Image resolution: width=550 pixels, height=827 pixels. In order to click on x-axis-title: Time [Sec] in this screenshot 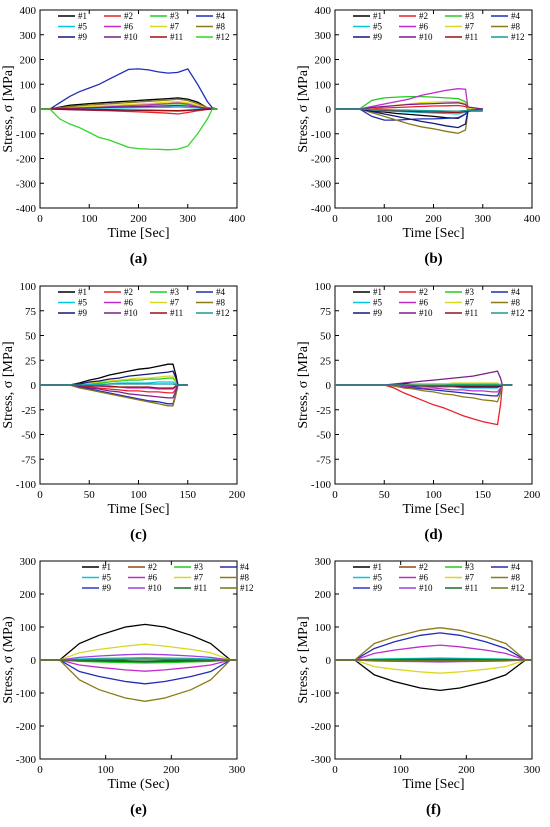, I will do `click(138, 509)`.